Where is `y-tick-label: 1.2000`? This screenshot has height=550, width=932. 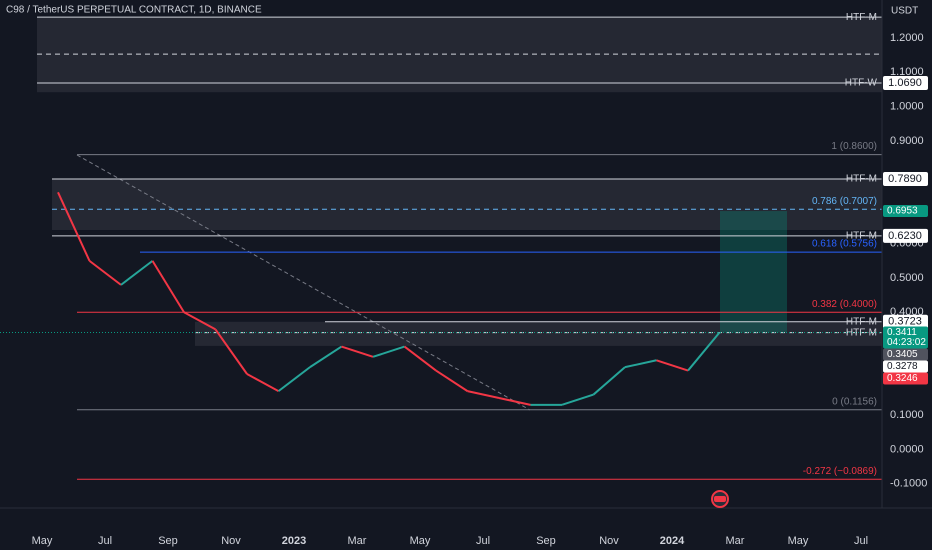 y-tick-label: 1.2000 is located at coordinates (907, 38).